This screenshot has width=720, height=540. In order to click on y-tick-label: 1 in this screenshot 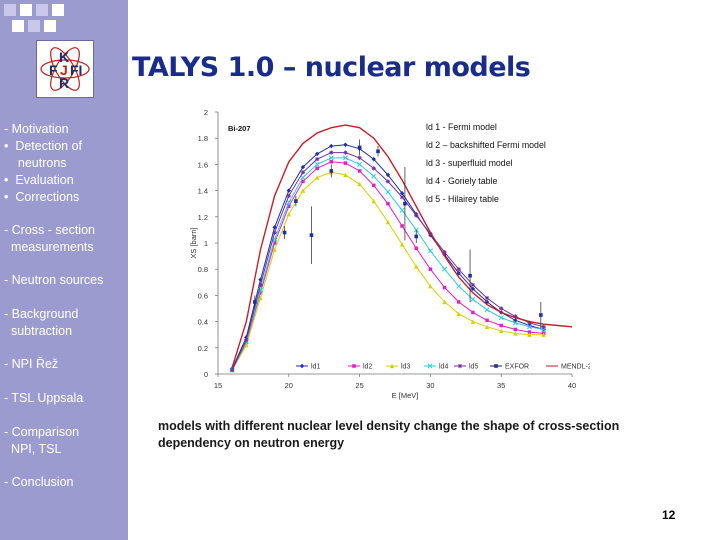, I will do `click(206, 243)`.